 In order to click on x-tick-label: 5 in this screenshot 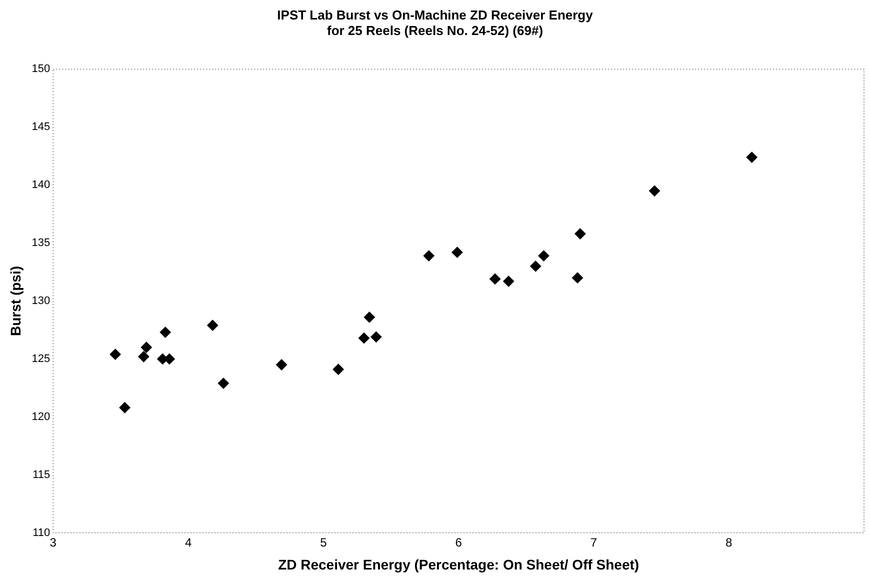, I will do `click(324, 542)`.